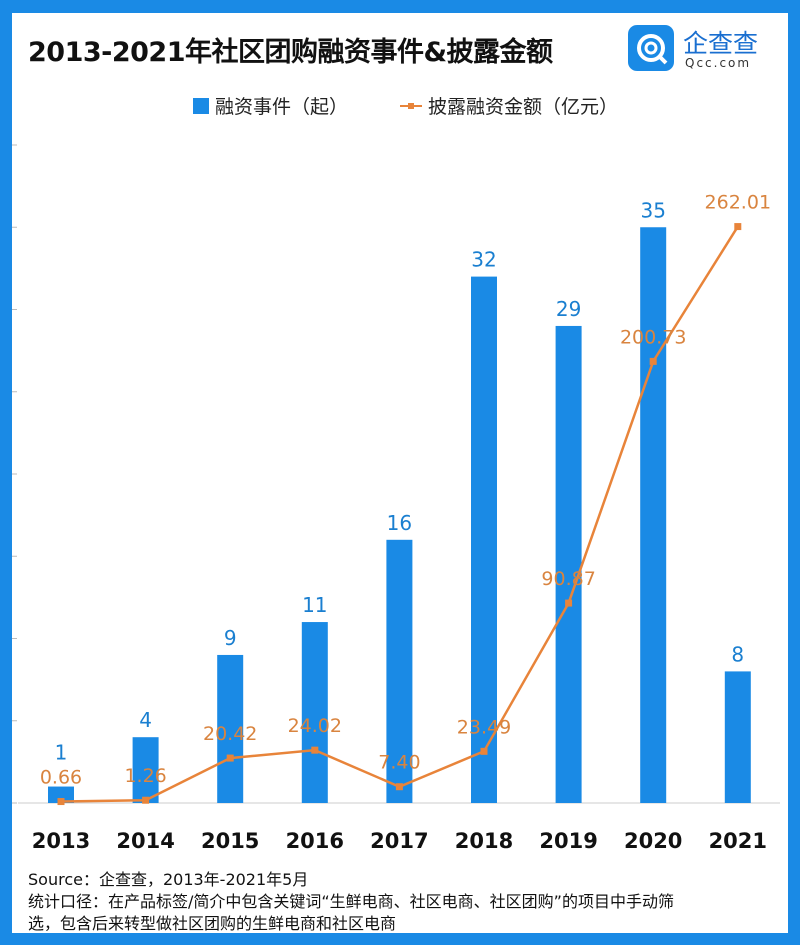 The height and width of the screenshot is (945, 800). I want to click on bar-2020, so click(653, 515).